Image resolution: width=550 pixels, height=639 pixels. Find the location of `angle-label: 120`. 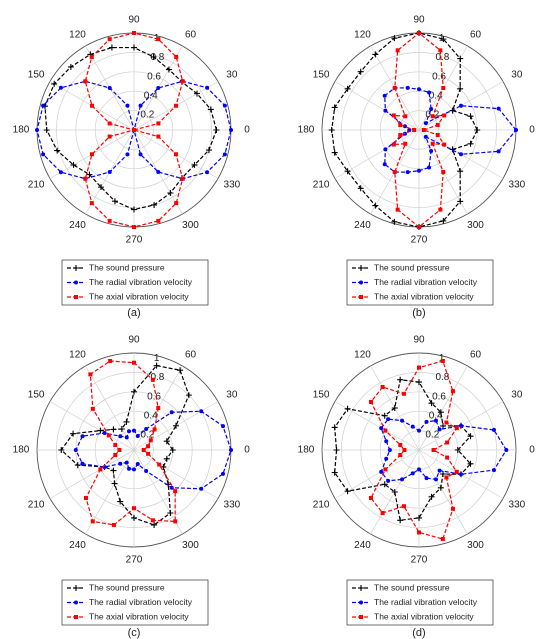

angle-label: 120 is located at coordinates (77, 34).